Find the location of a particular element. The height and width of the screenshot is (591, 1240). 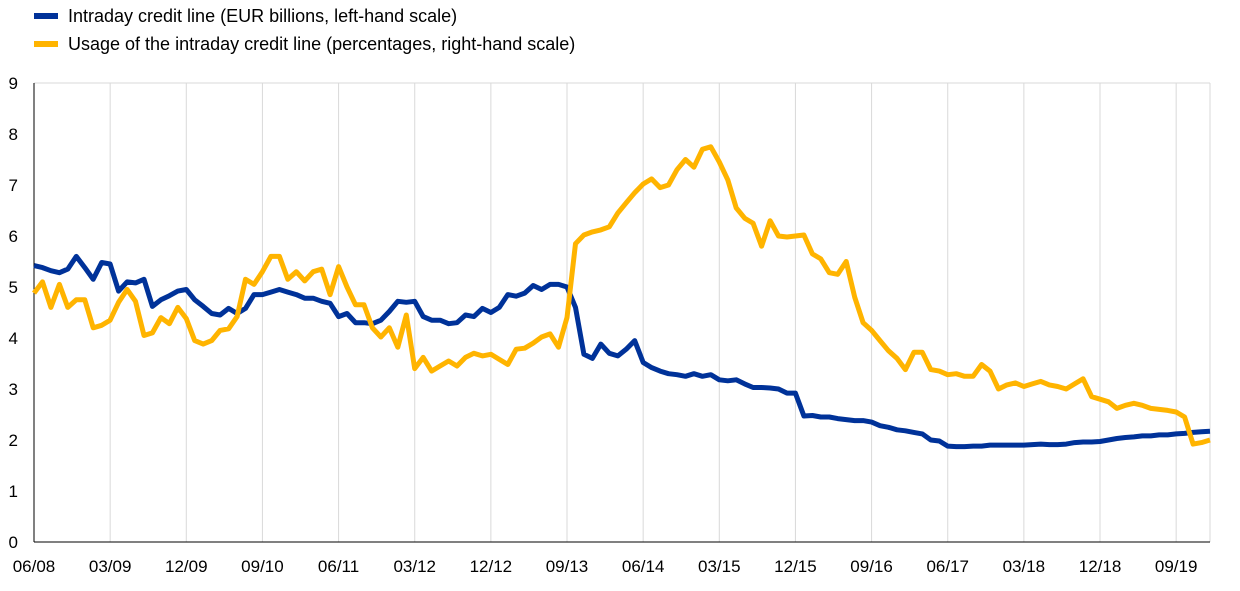

x-tick-label: 12/18 is located at coordinates (1100, 566).